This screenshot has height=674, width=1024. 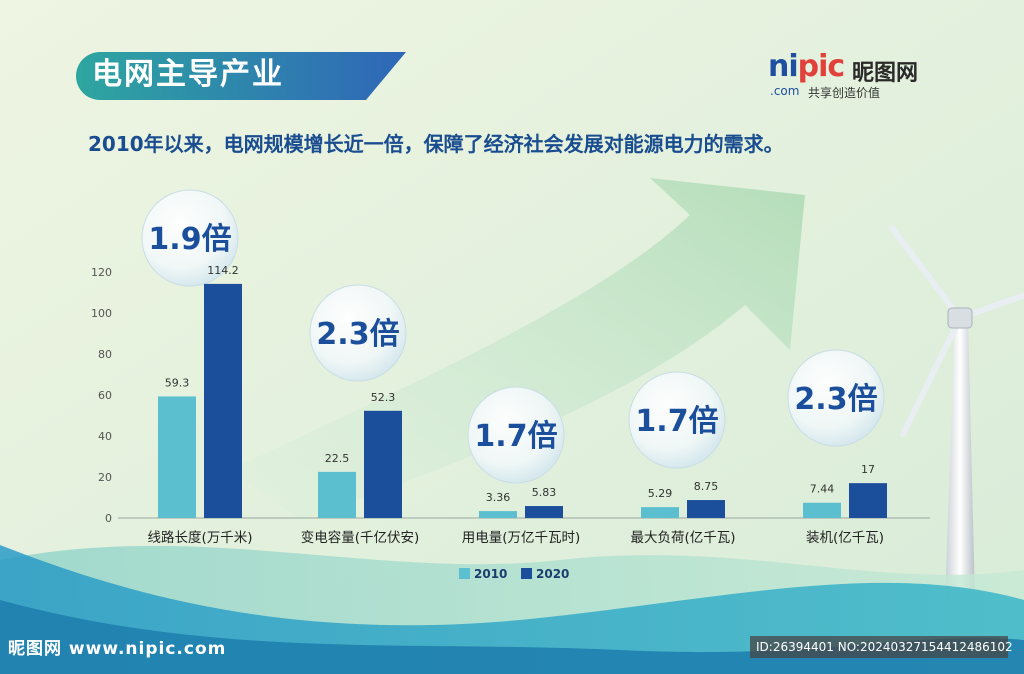 I want to click on page-title: 电网主导产业, so click(x=188, y=74).